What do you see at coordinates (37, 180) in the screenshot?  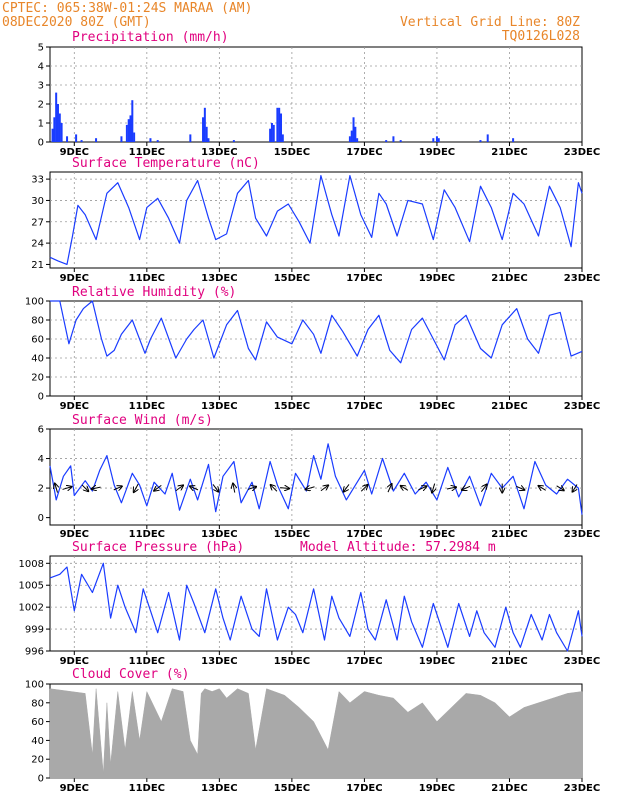 I see `temp-ytick-label: 33` at bounding box center [37, 180].